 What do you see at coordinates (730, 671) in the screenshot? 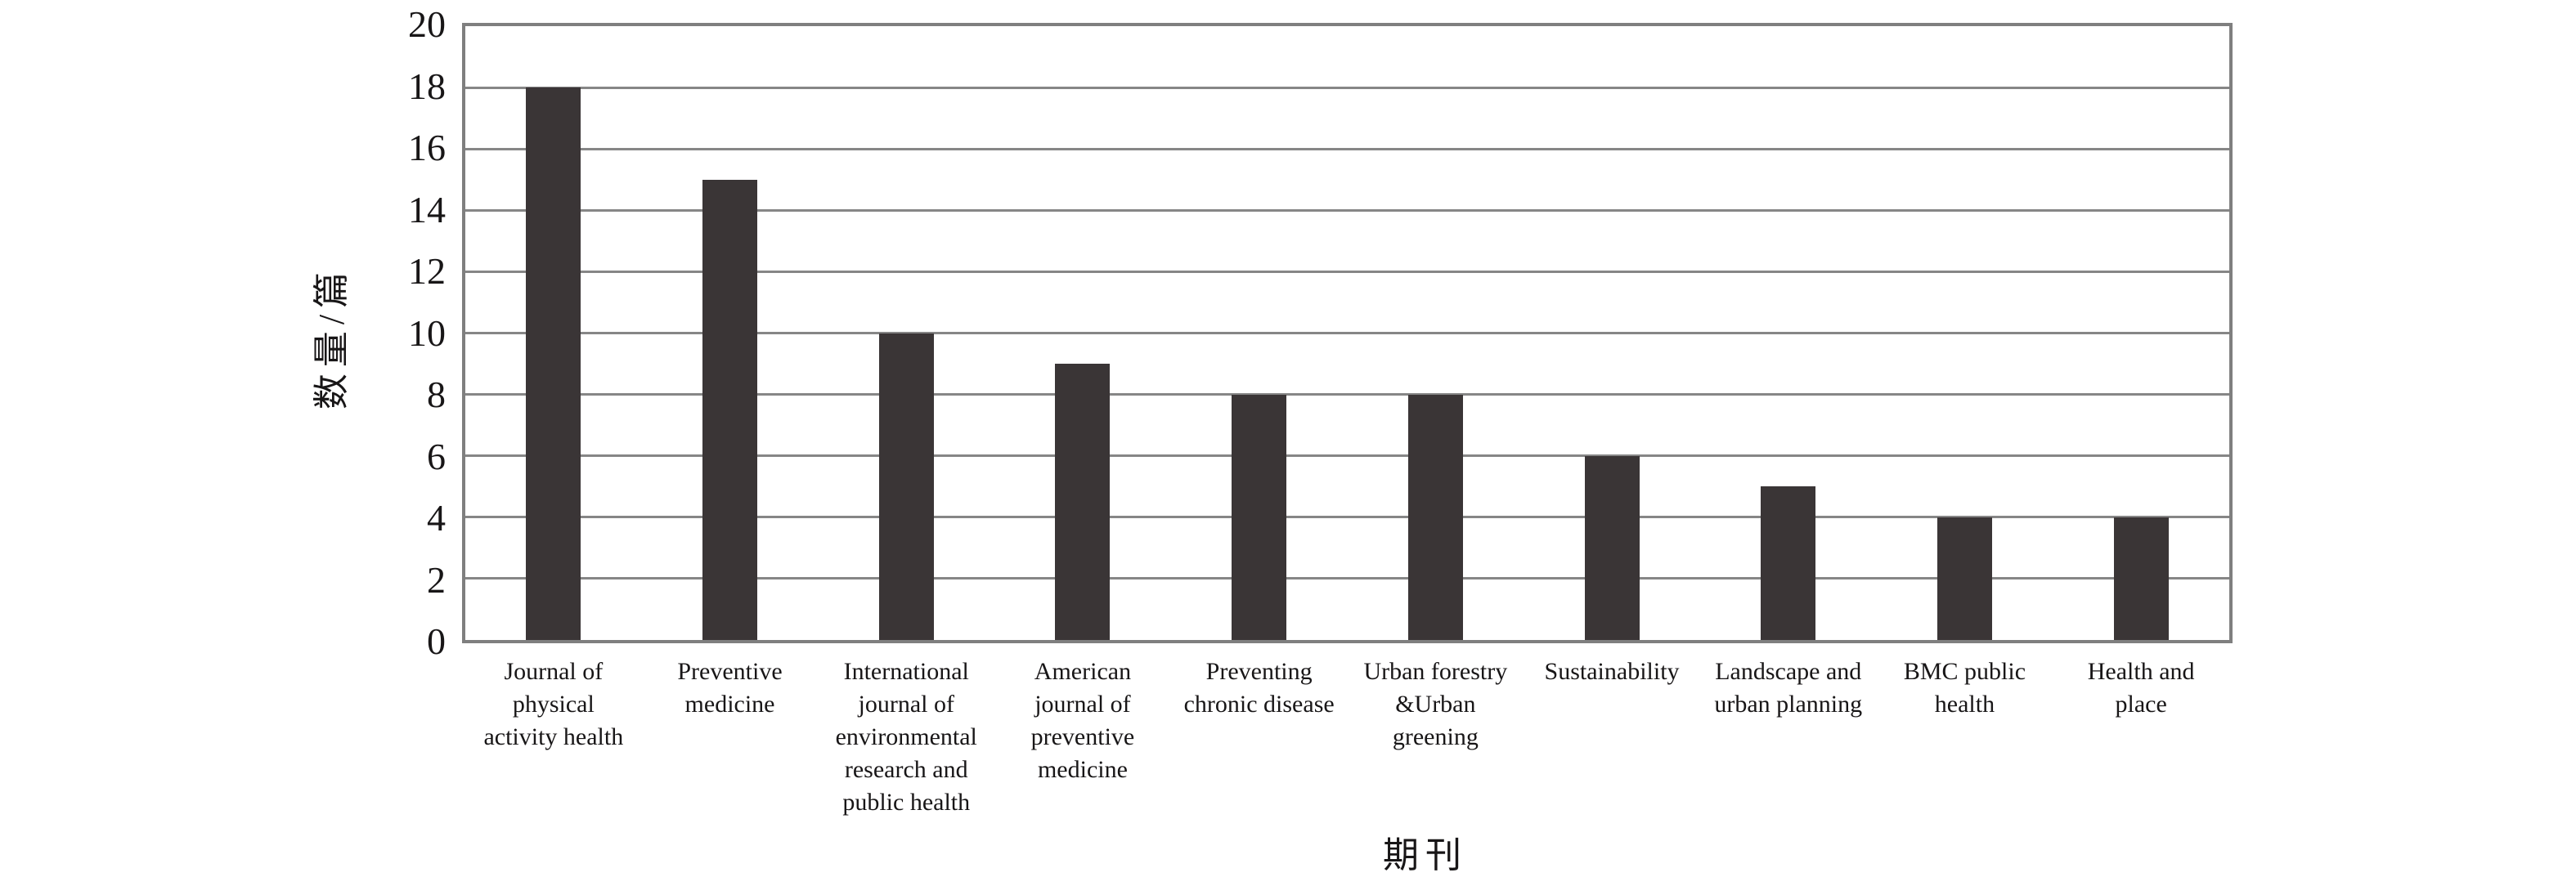
I see `category-label-line: Preventive` at bounding box center [730, 671].